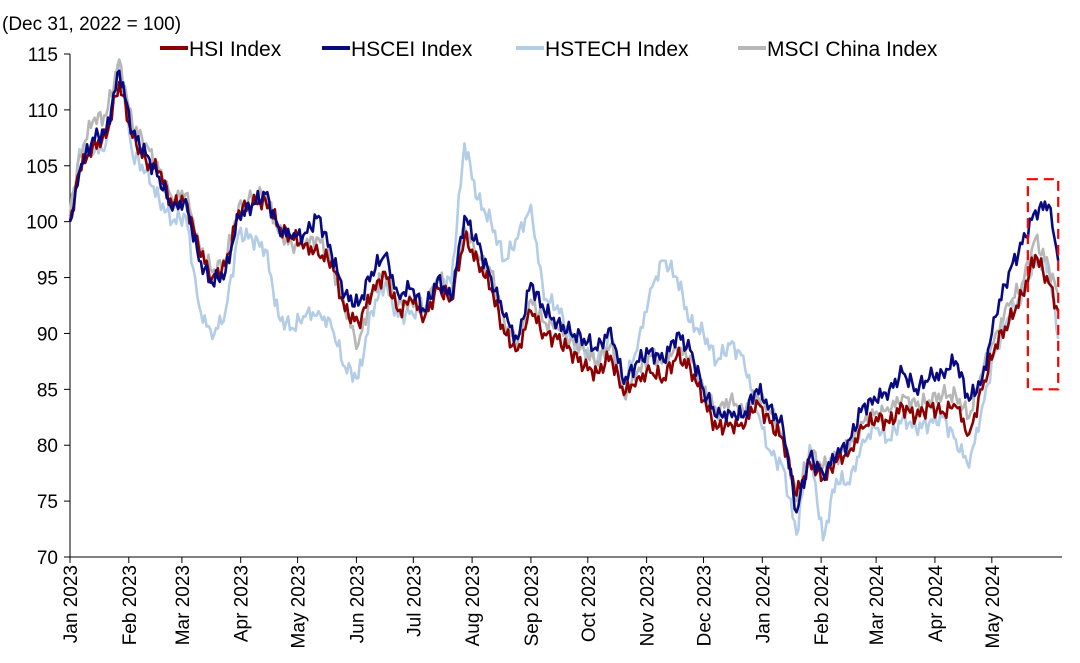  I want to click on x-tick-label: May 2024, so click(993, 607).